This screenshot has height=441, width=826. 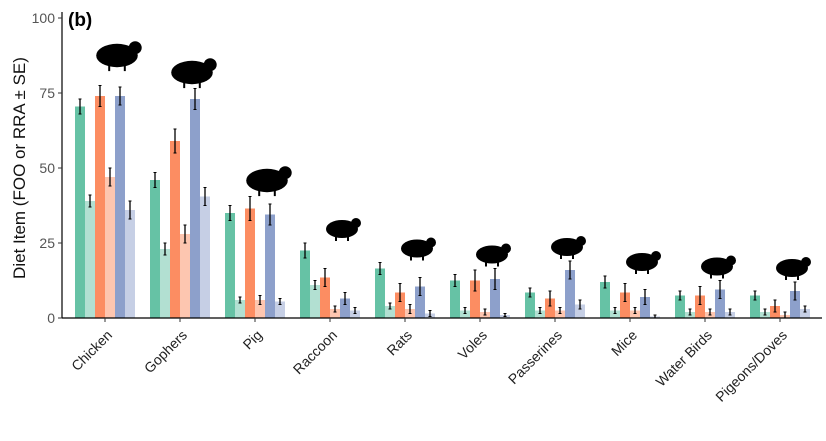 I want to click on y-tick-label: 50, so click(x=47, y=168).